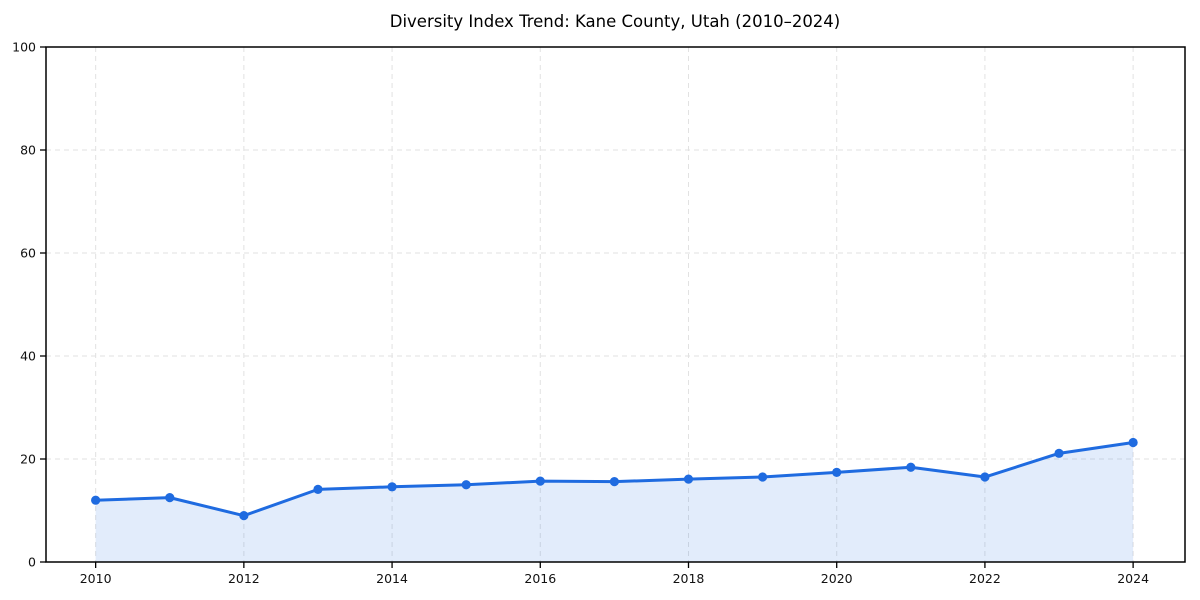  Describe the element at coordinates (985, 578) in the screenshot. I see `x-tick-label: 2022` at that location.